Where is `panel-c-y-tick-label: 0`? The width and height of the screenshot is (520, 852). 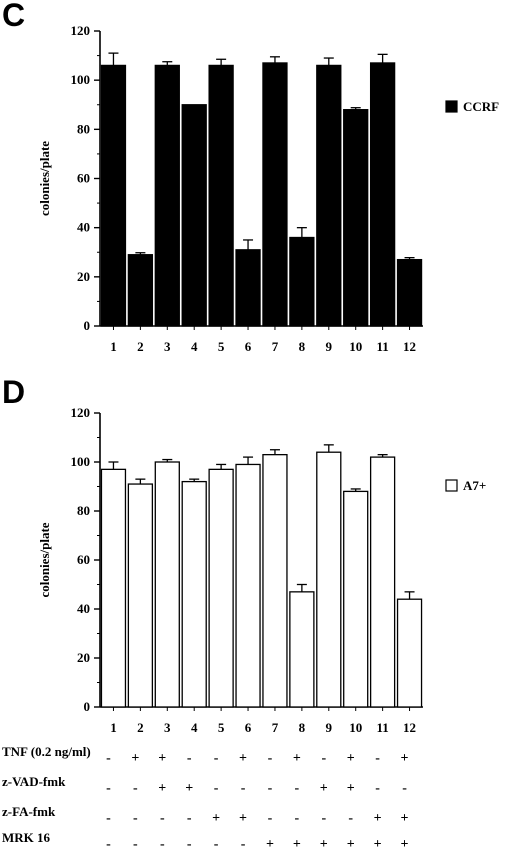 panel-c-y-tick-label: 0 is located at coordinates (87, 325).